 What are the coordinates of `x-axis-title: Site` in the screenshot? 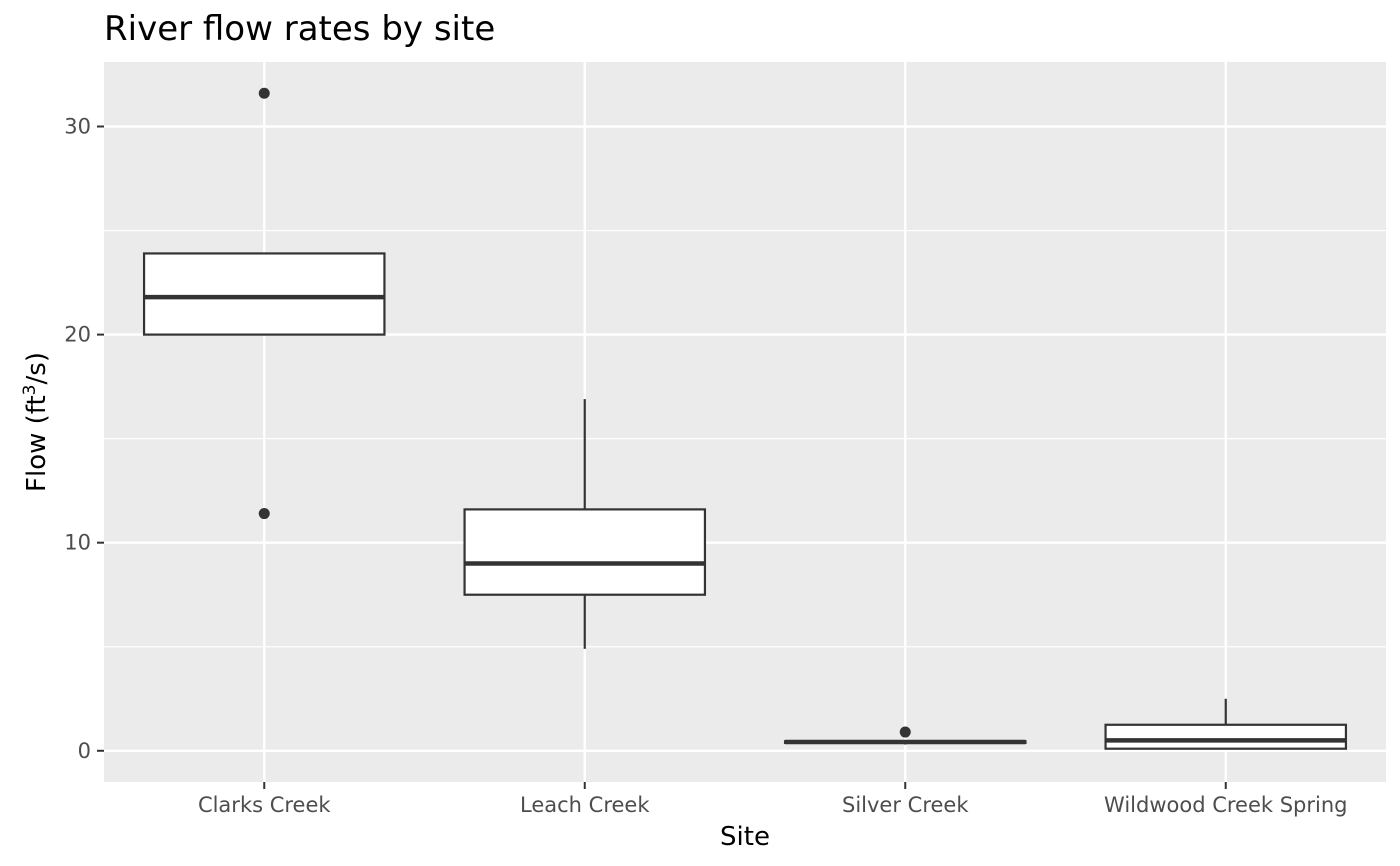 It's located at (745, 837).